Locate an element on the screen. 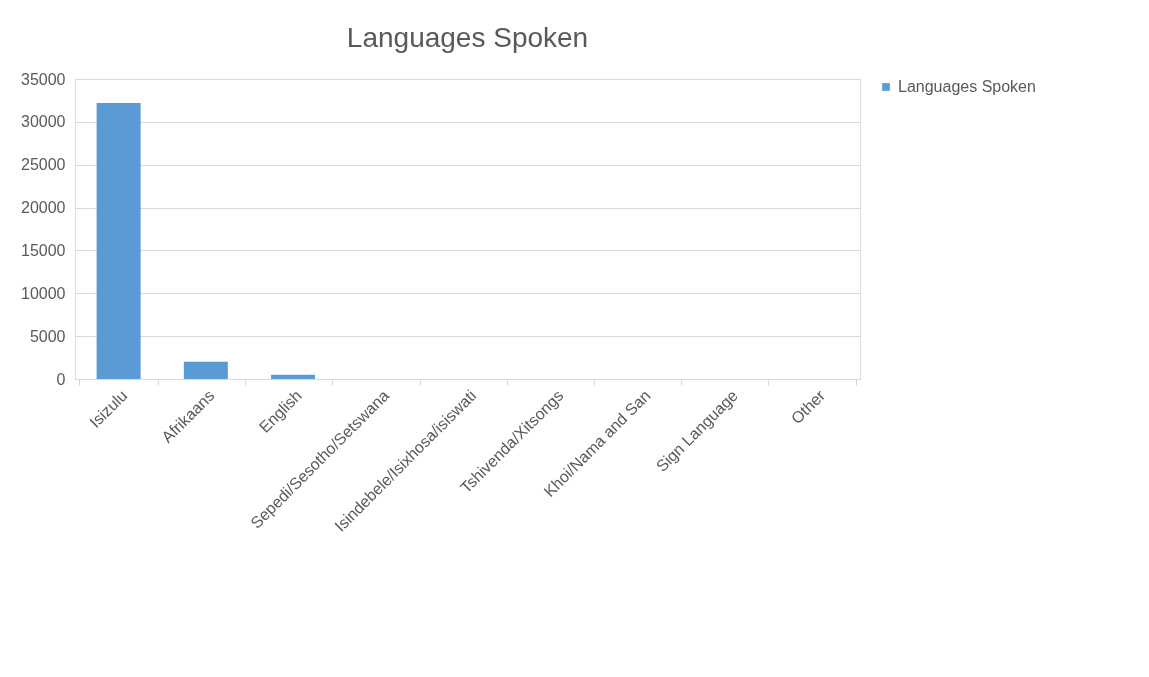  y-tick-label: 5000 is located at coordinates (47, 336).